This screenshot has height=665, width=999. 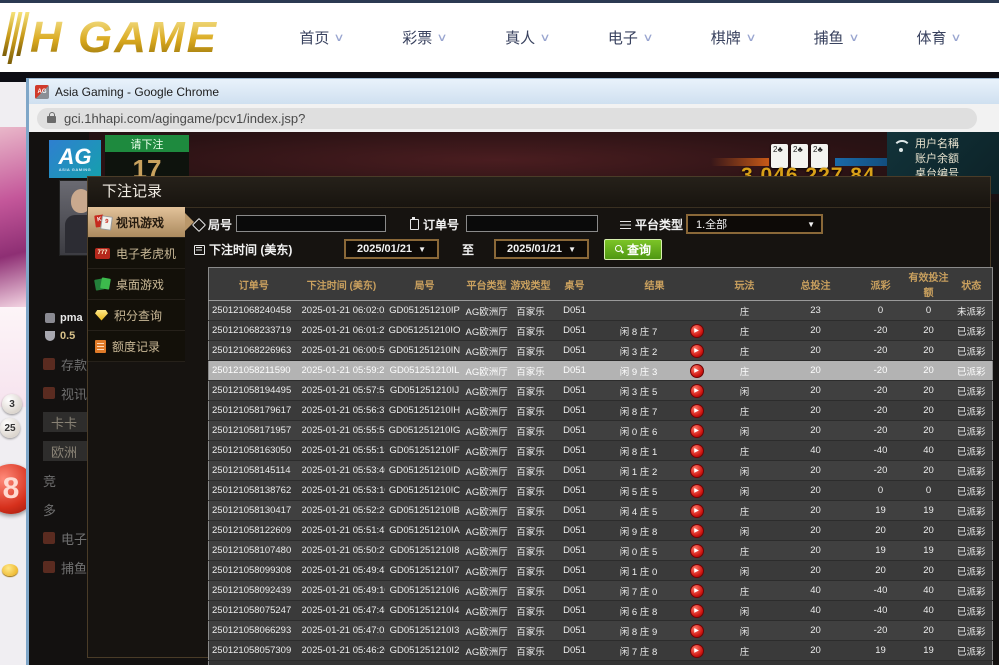 I want to click on cell-payout: -20, so click(x=880, y=350).